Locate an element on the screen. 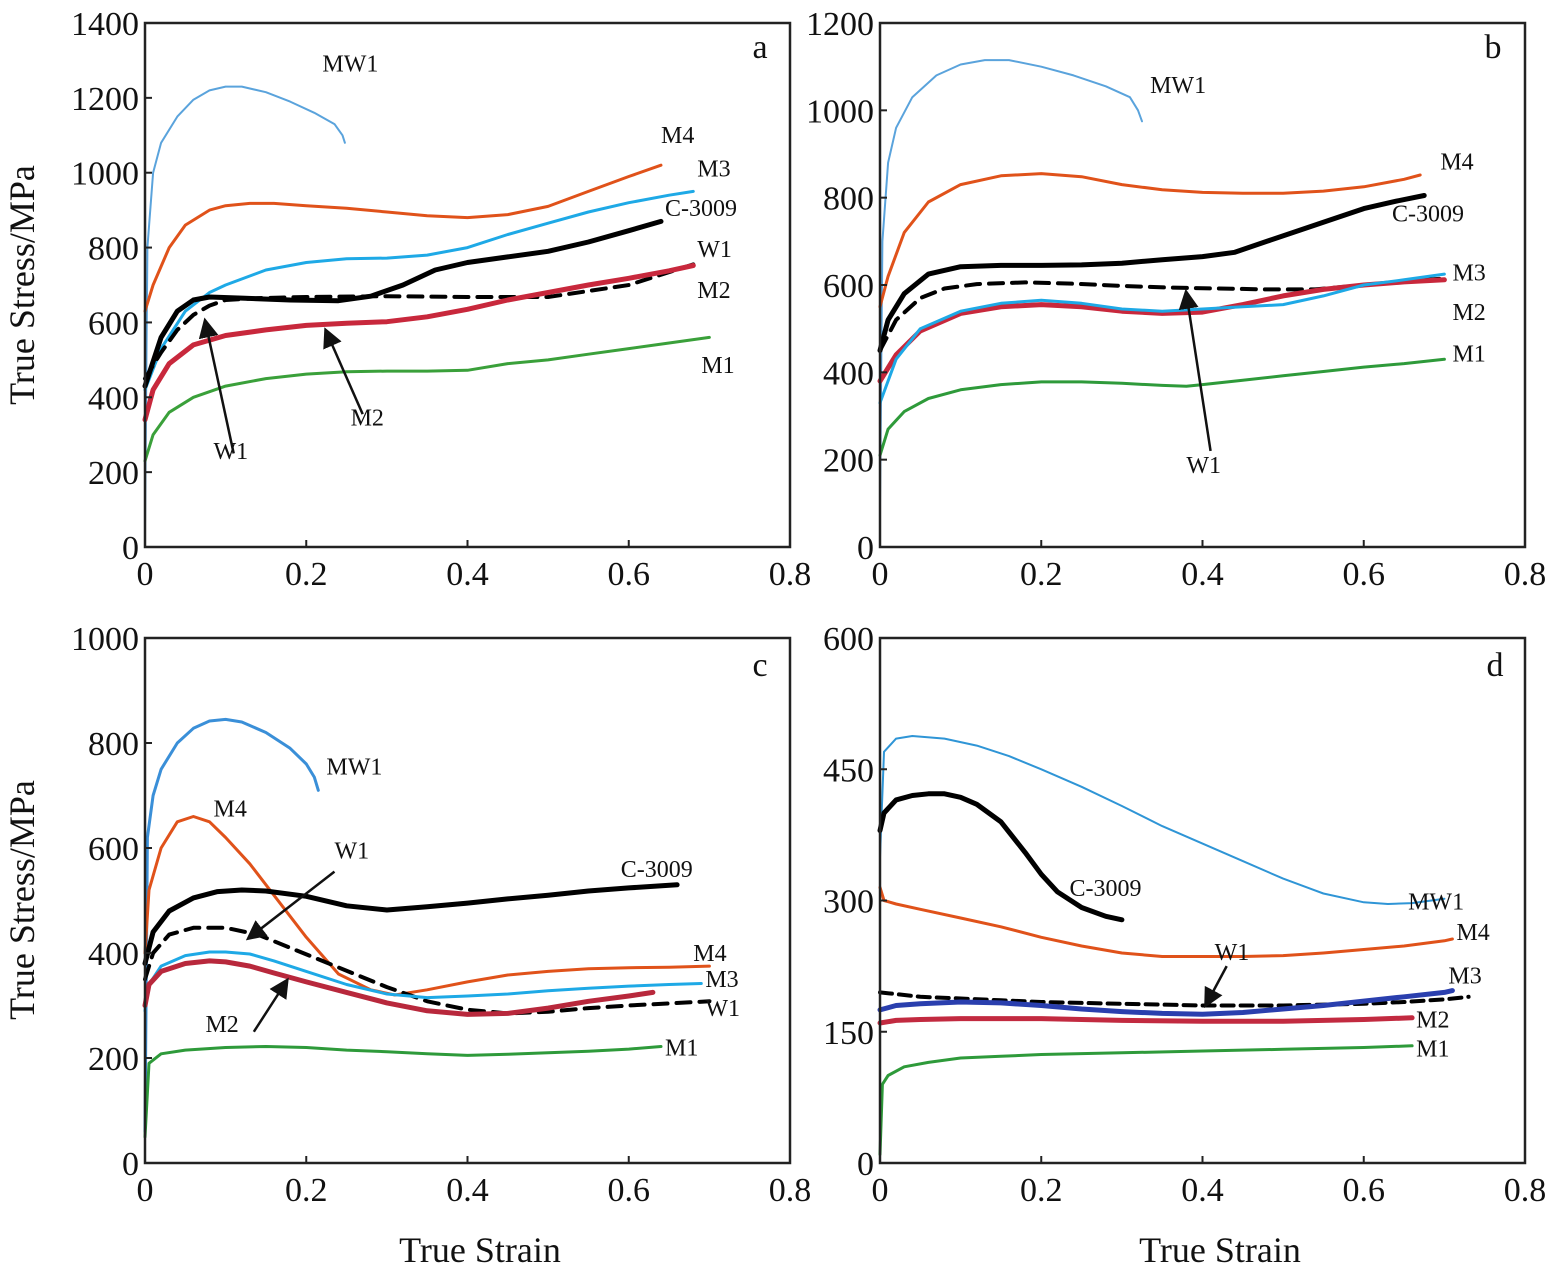 This screenshot has width=1565, height=1277. y-tick-label: 400 is located at coordinates (848, 373).